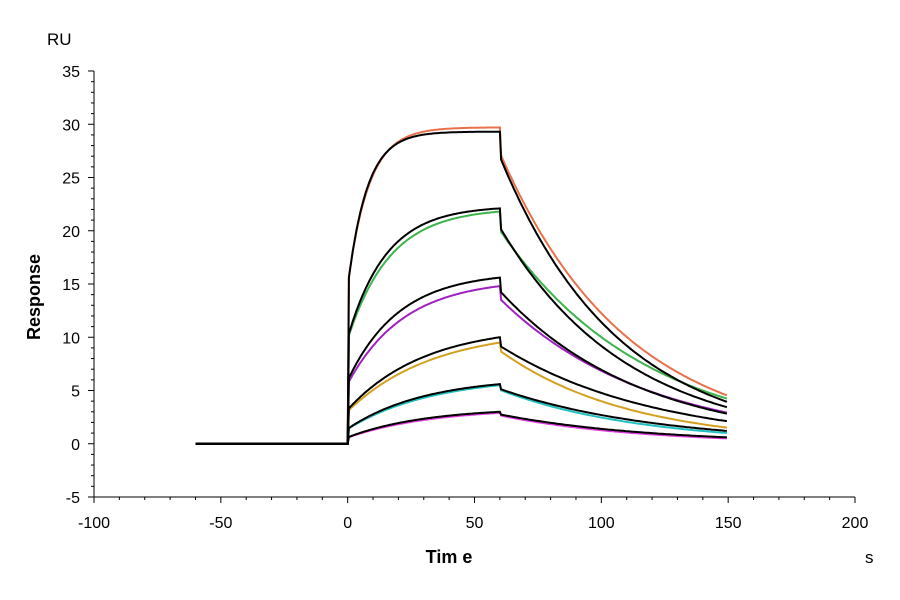 Image resolution: width=900 pixels, height=600 pixels. What do you see at coordinates (71, 338) in the screenshot?
I see `y-tick-label: 10` at bounding box center [71, 338].